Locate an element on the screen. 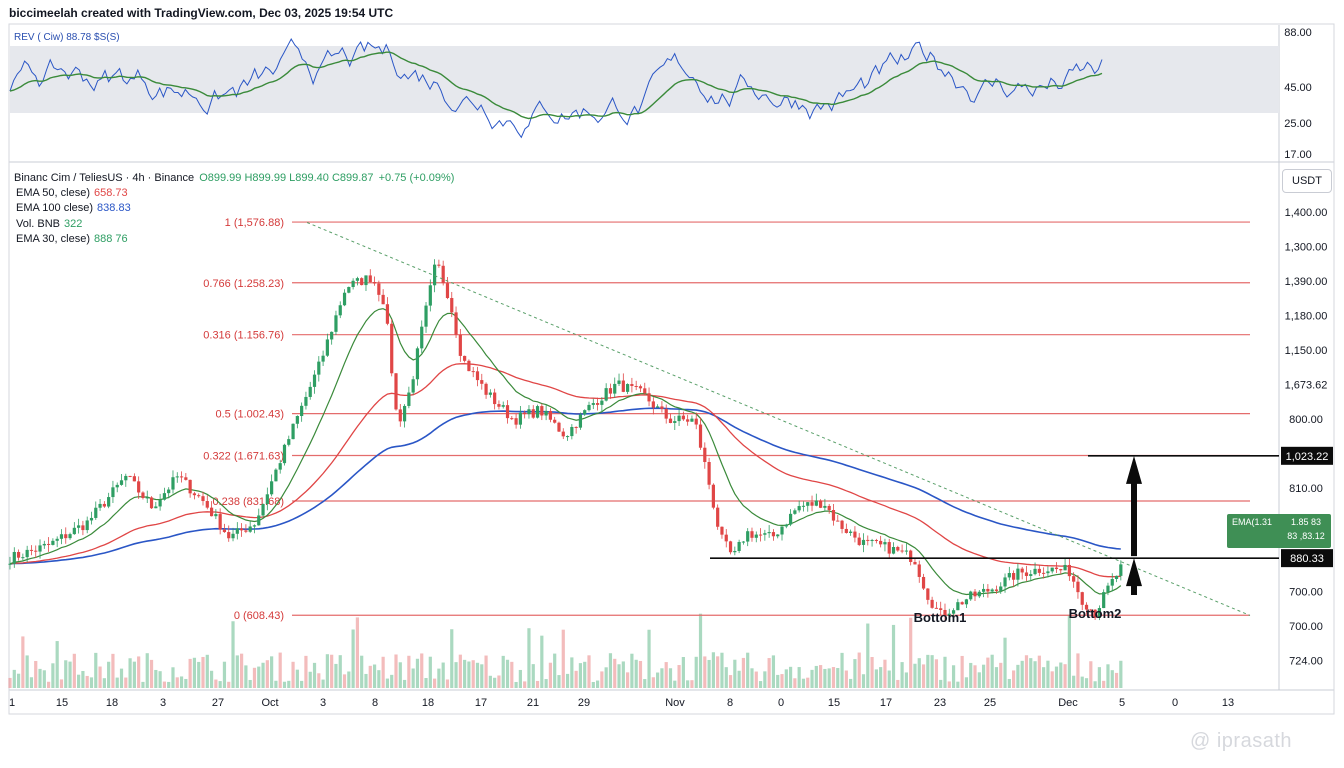 This screenshot has height=768, width=1344. indicator-label: EMA 30, clese) is located at coordinates (53, 239).